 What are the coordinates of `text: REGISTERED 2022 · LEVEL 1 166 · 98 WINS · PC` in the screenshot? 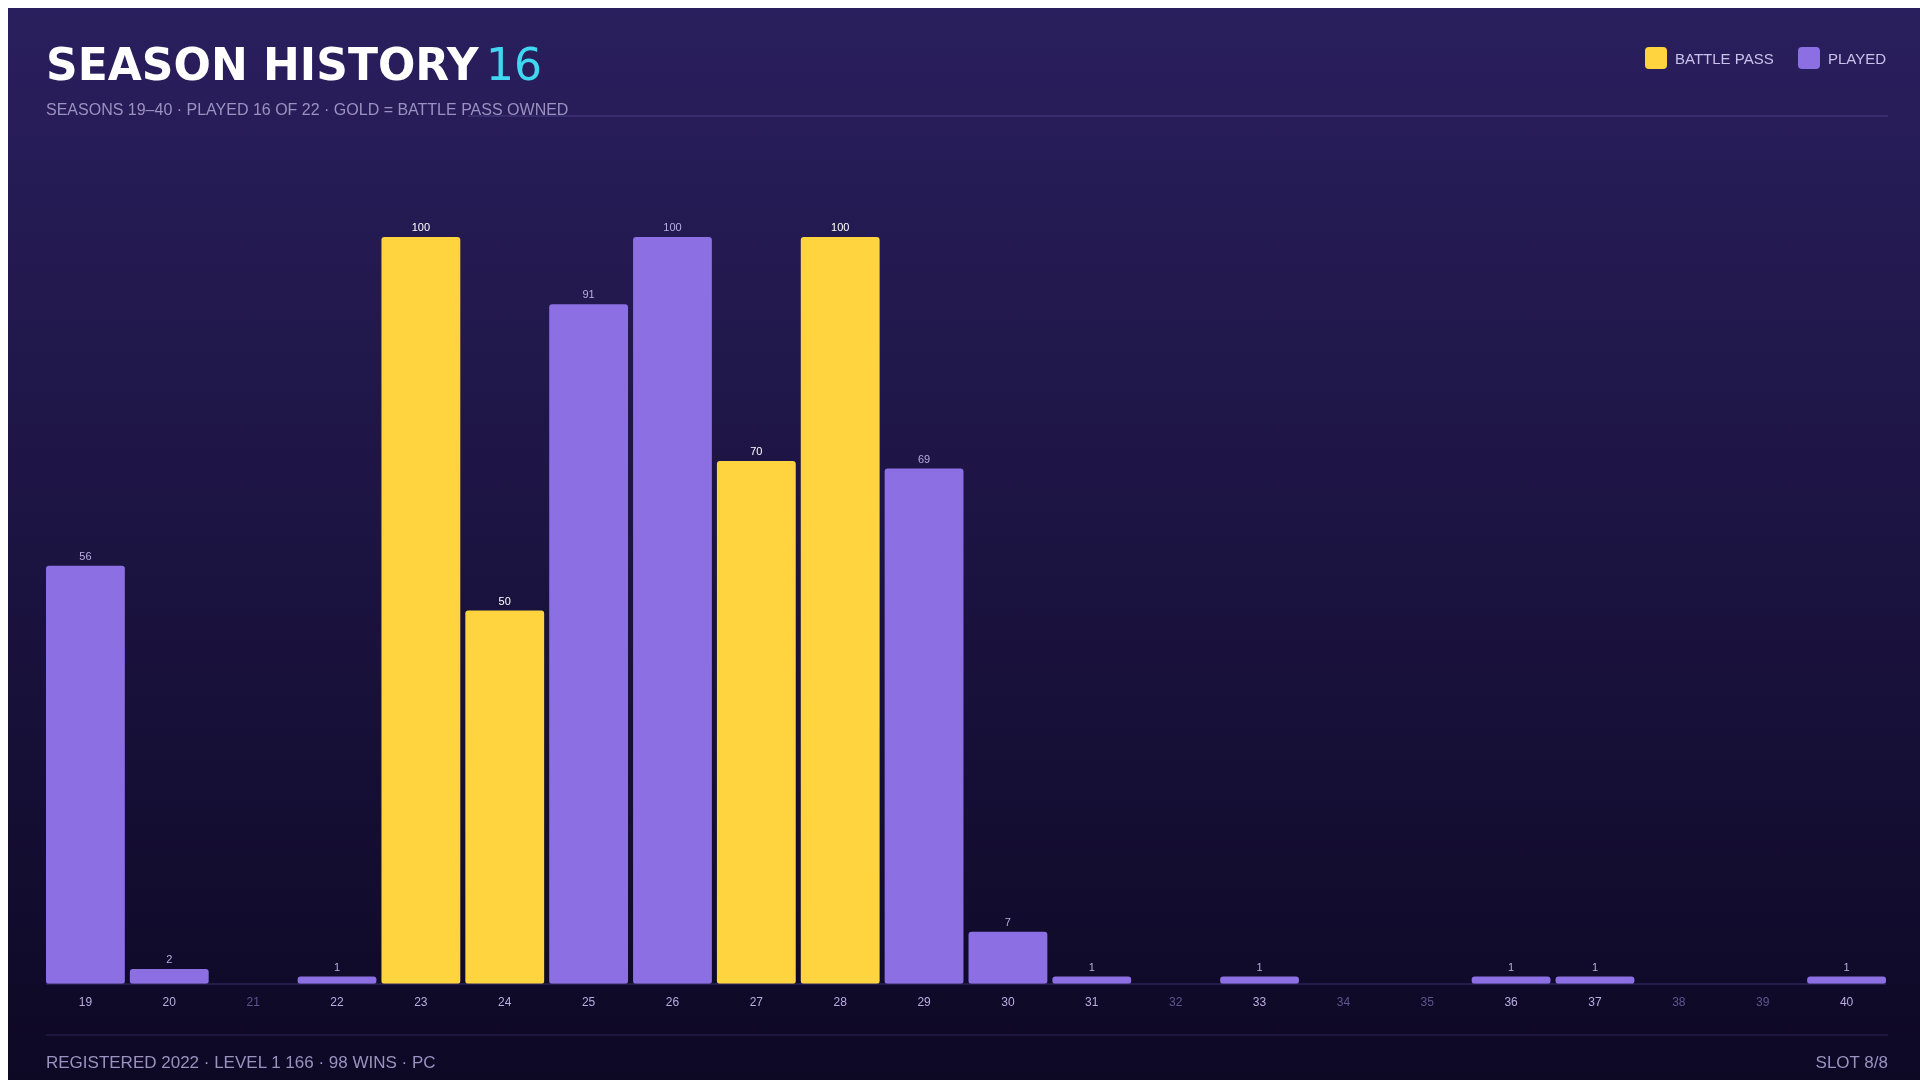 It's located at (241, 1062).